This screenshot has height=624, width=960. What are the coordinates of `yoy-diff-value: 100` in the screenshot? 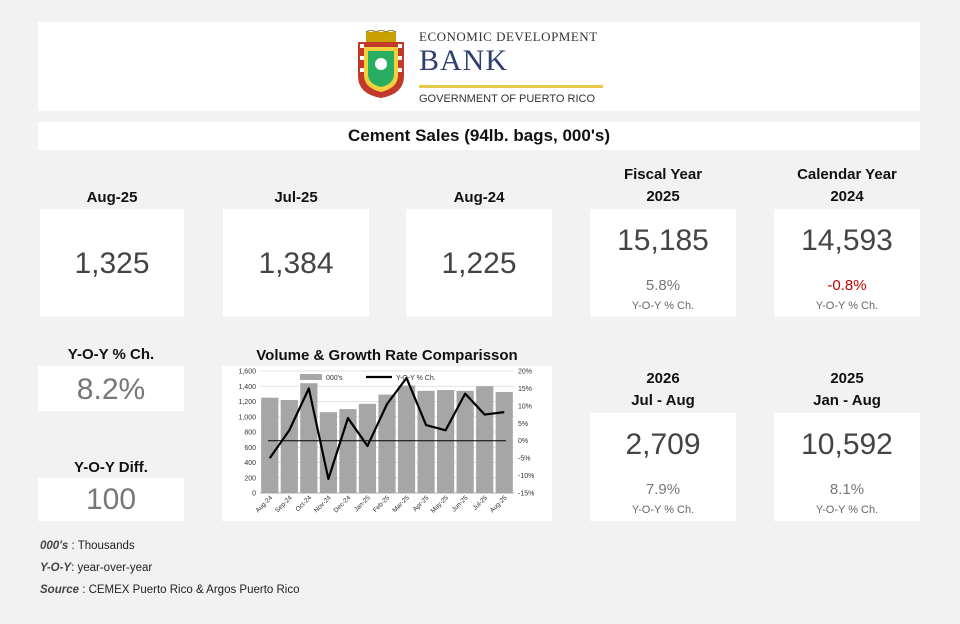 It's located at (111, 499).